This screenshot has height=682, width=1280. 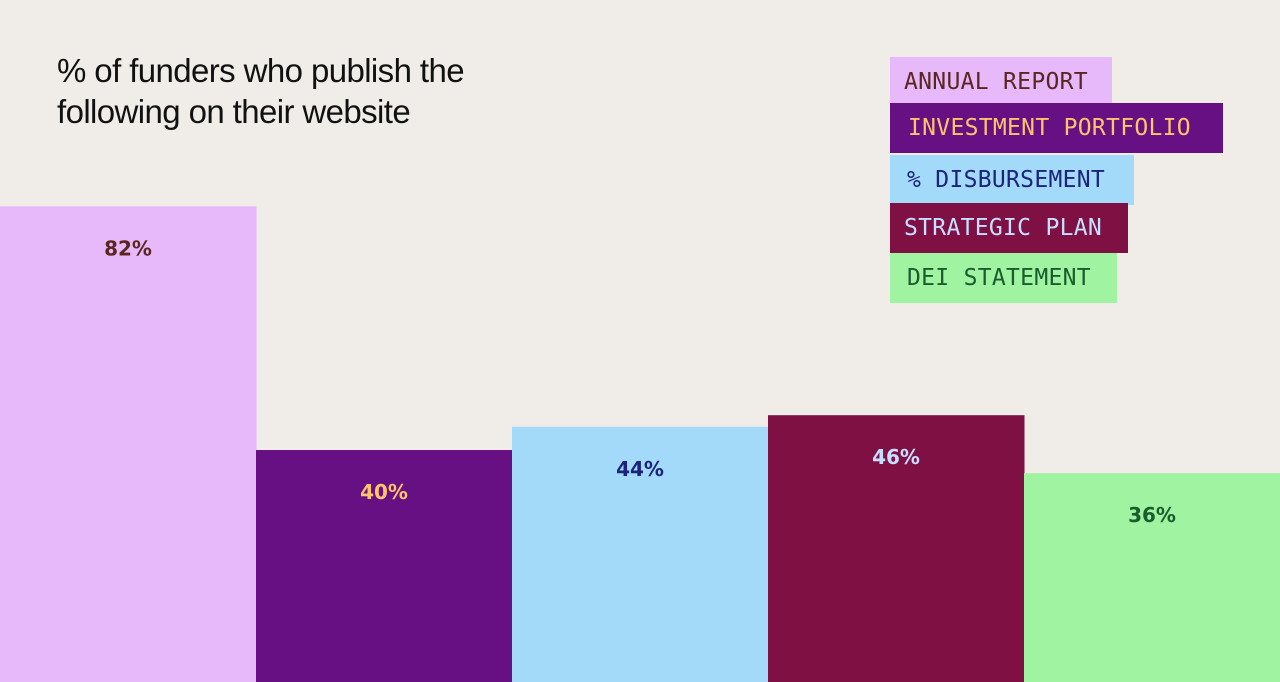 I want to click on legend-item-dei-statement: DEI STATEMENT, so click(x=1003, y=278).